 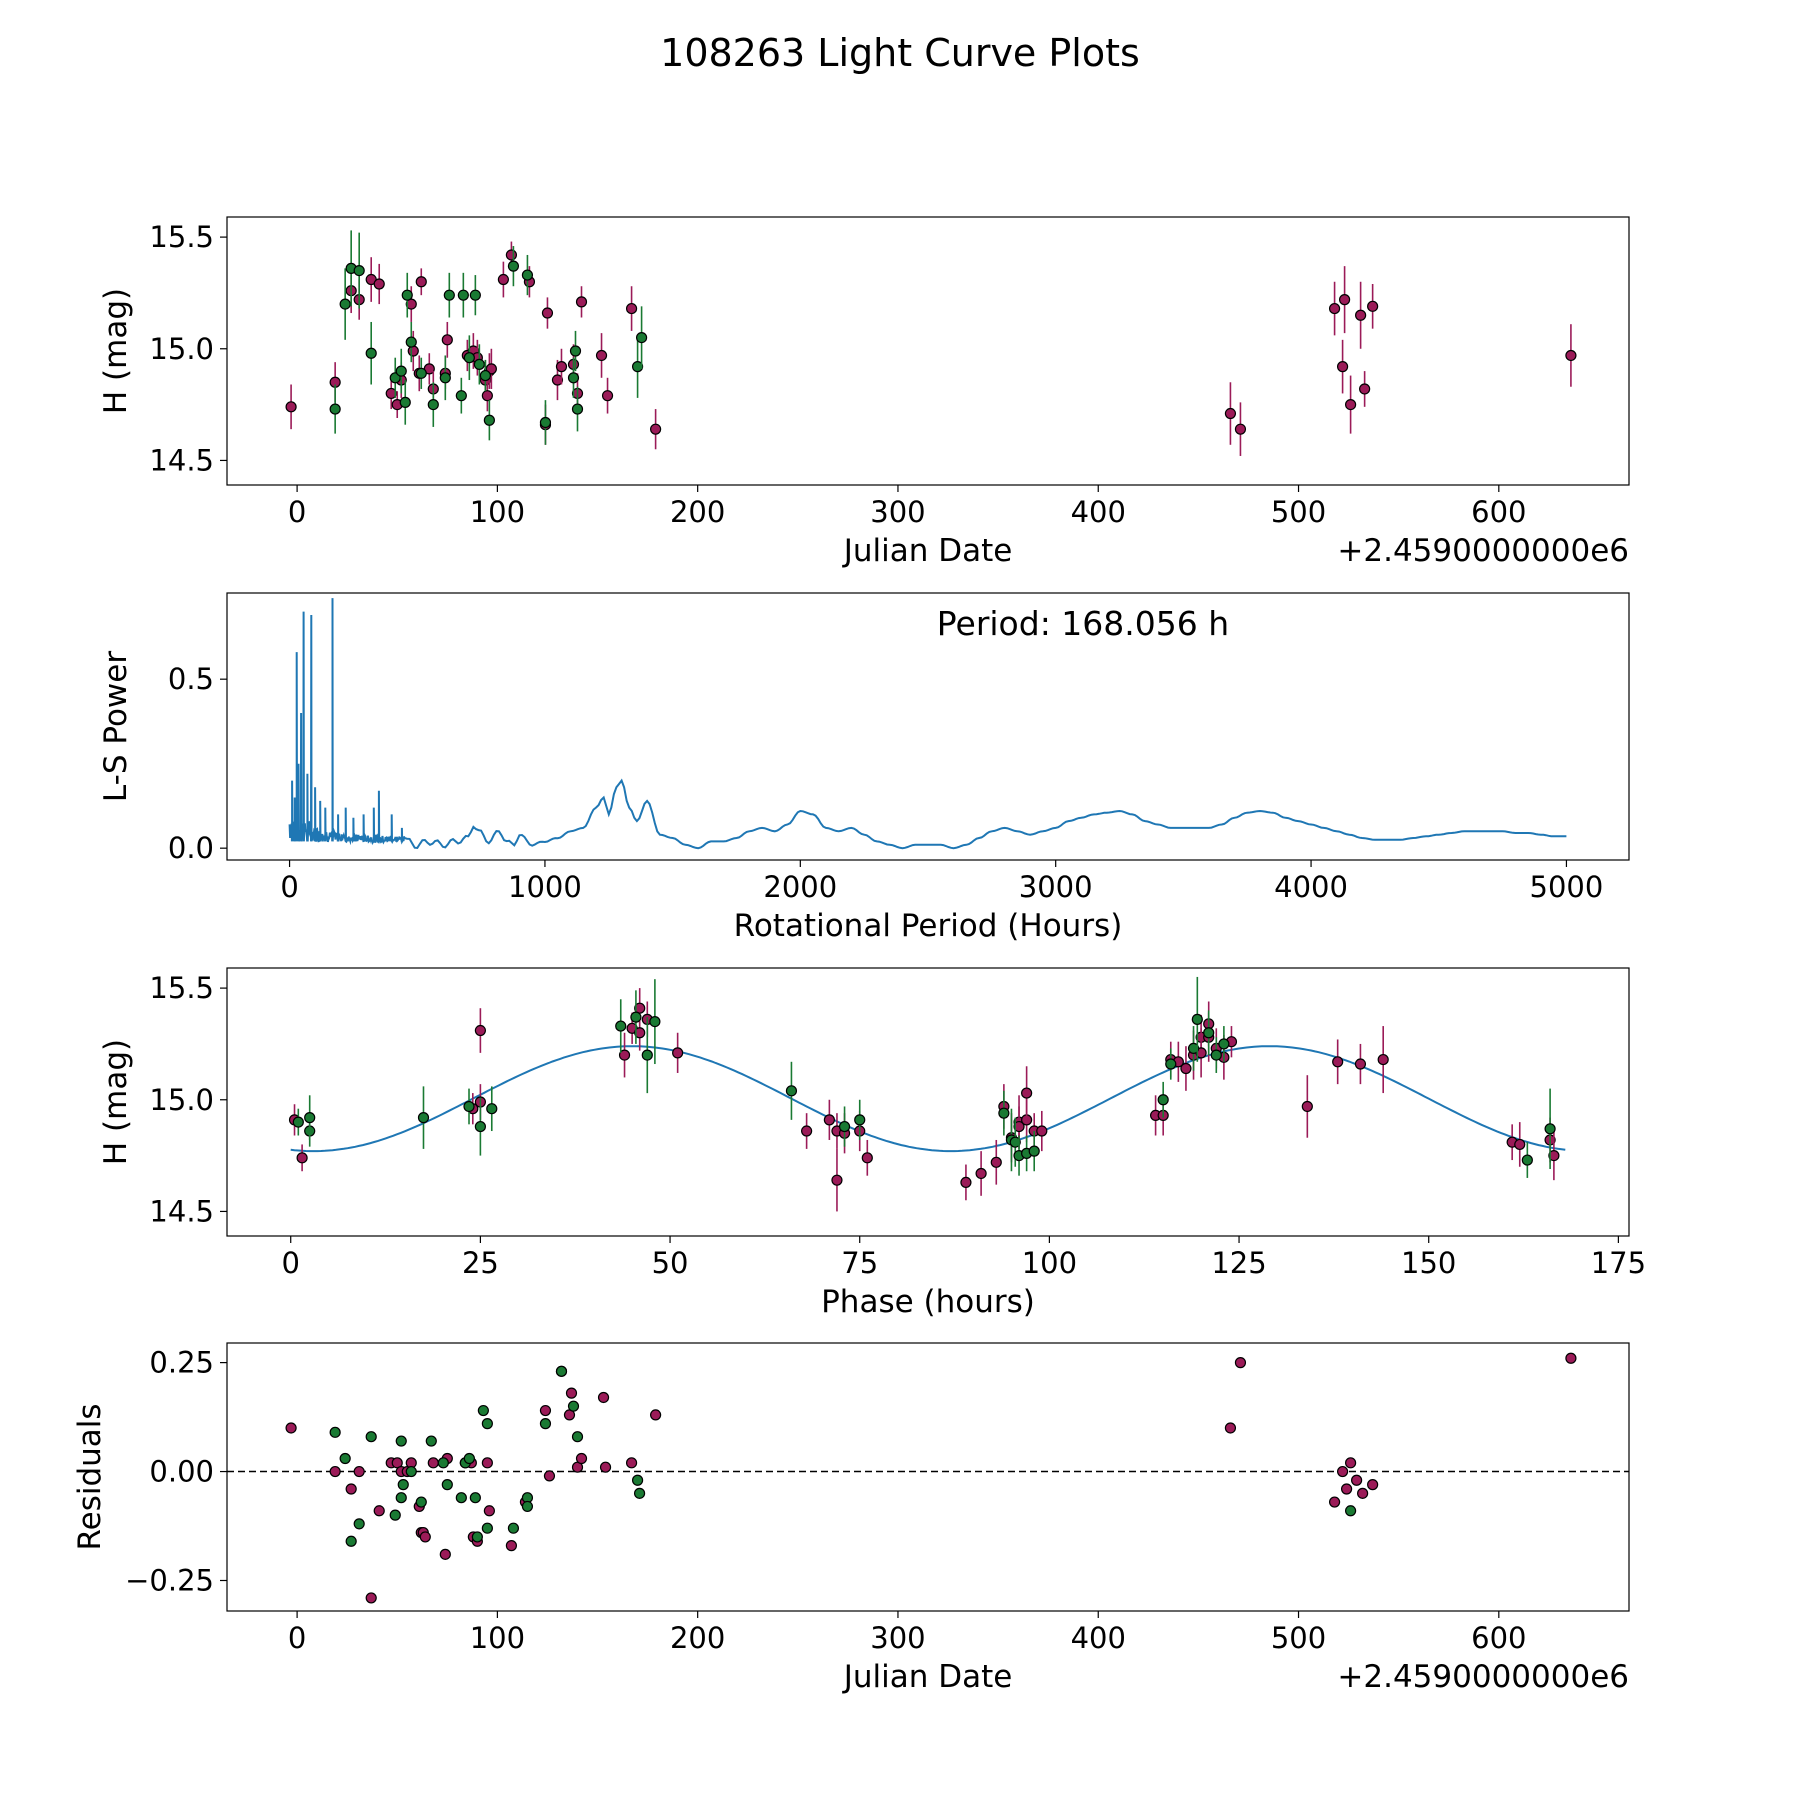 I want to click on x-tick-label: 3000, so click(x=1056, y=887).